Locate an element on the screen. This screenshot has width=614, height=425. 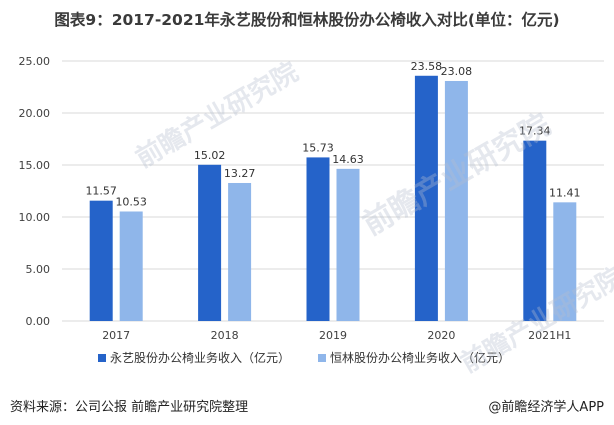
data-label: 14.63 is located at coordinates (348, 159).